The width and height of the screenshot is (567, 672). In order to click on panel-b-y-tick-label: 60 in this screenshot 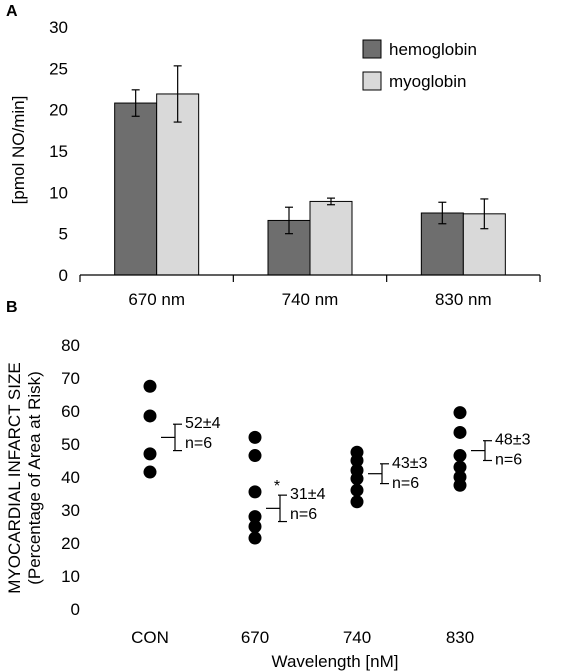, I will do `click(70, 411)`.